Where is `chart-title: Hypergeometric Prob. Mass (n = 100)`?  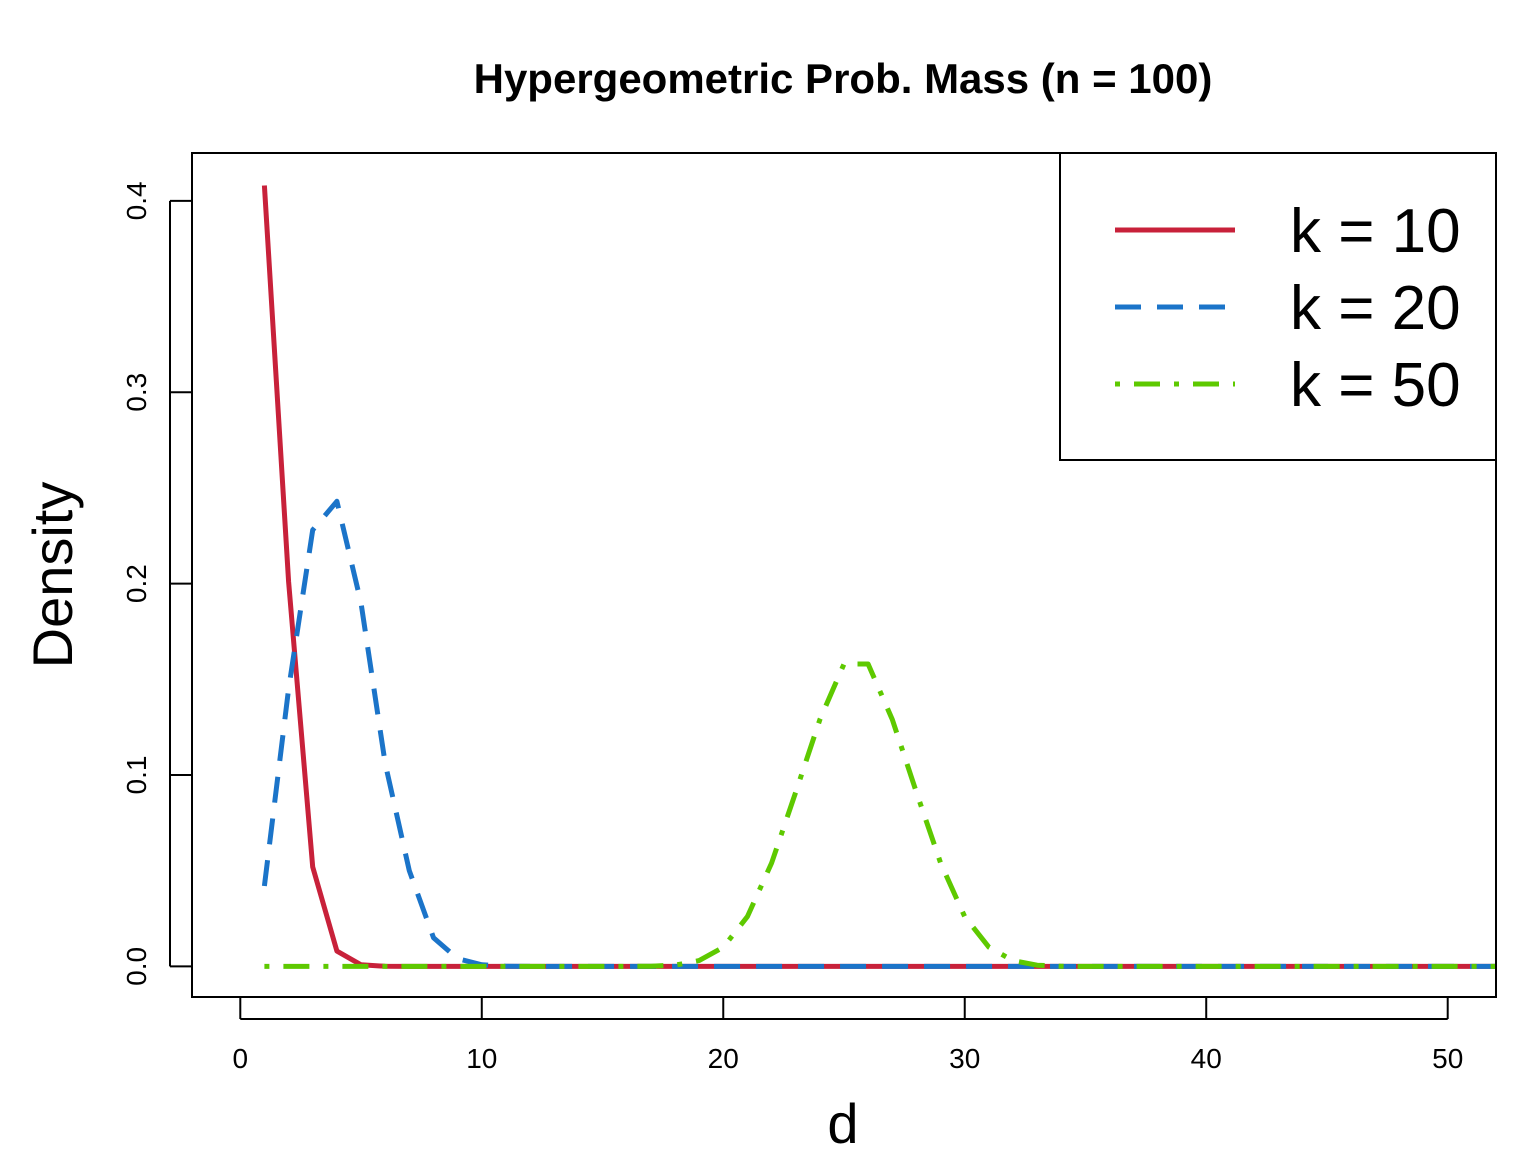
chart-title: Hypergeometric Prob. Mass (n = 100) is located at coordinates (843, 78).